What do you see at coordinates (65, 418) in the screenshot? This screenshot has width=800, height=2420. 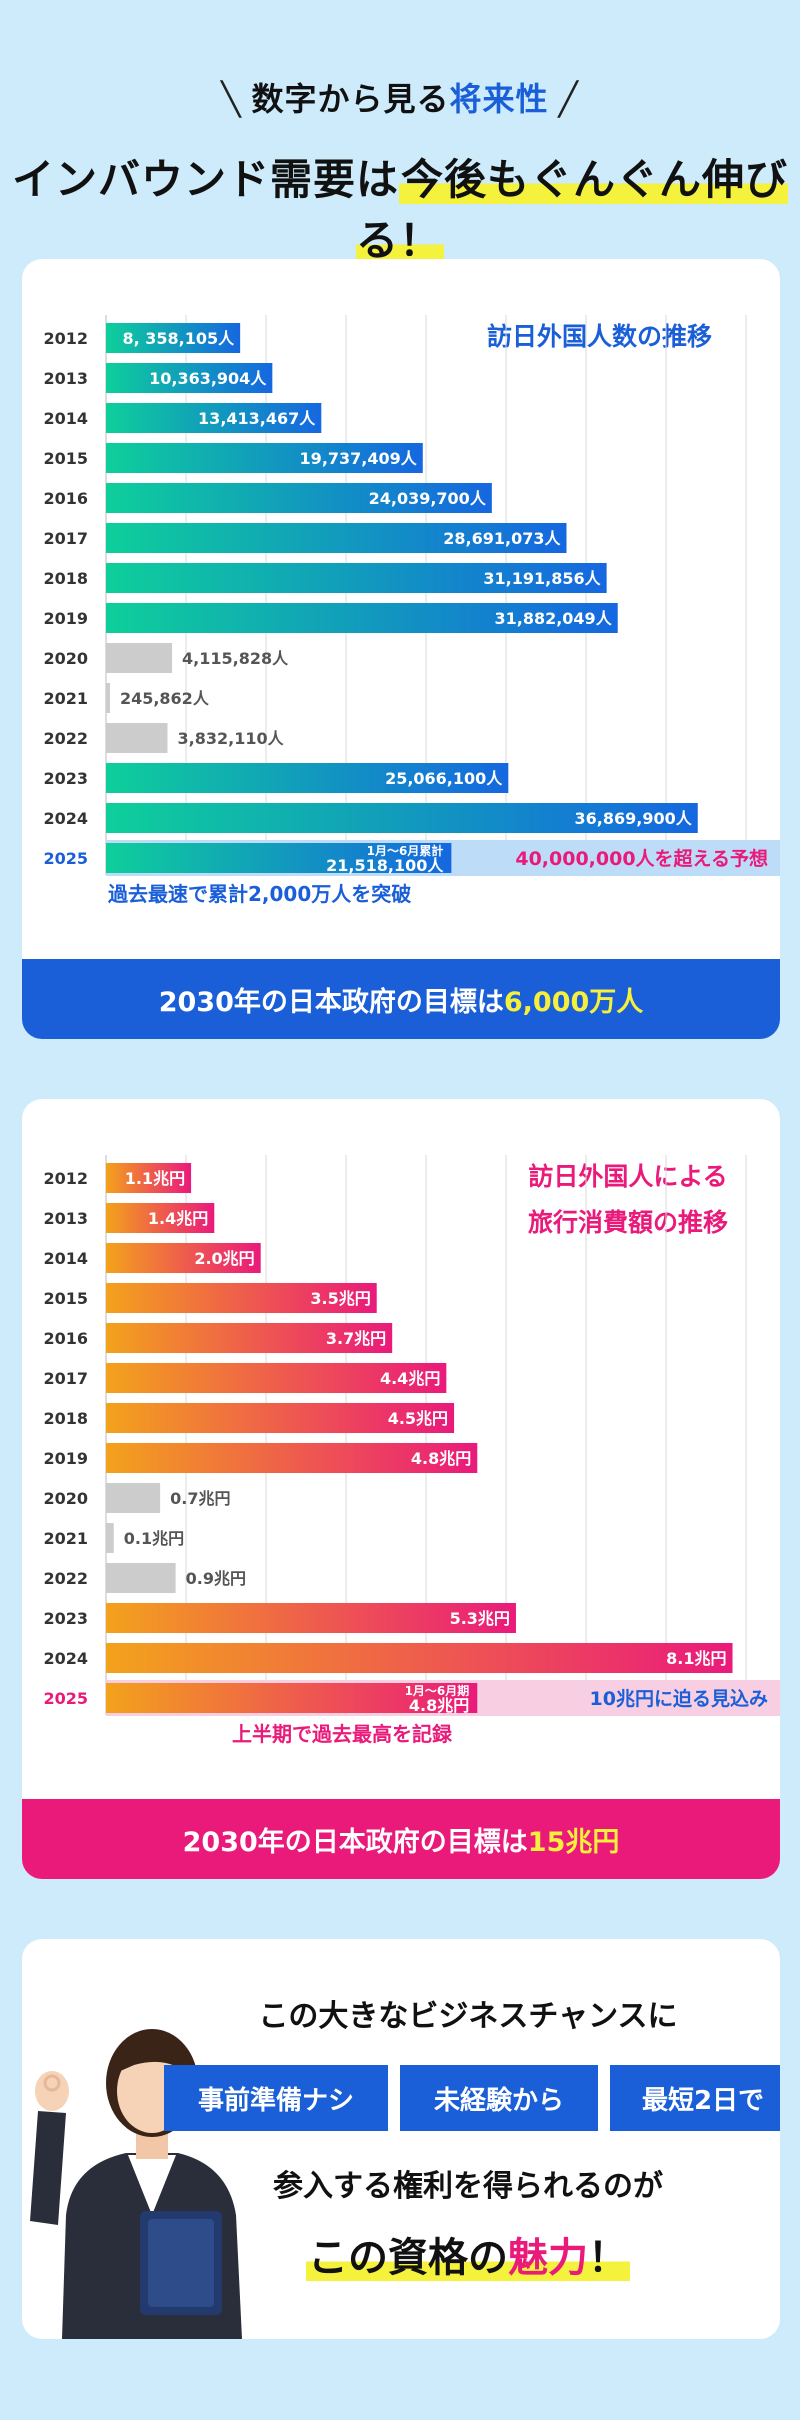 I see `visitors-year-label: 2014` at bounding box center [65, 418].